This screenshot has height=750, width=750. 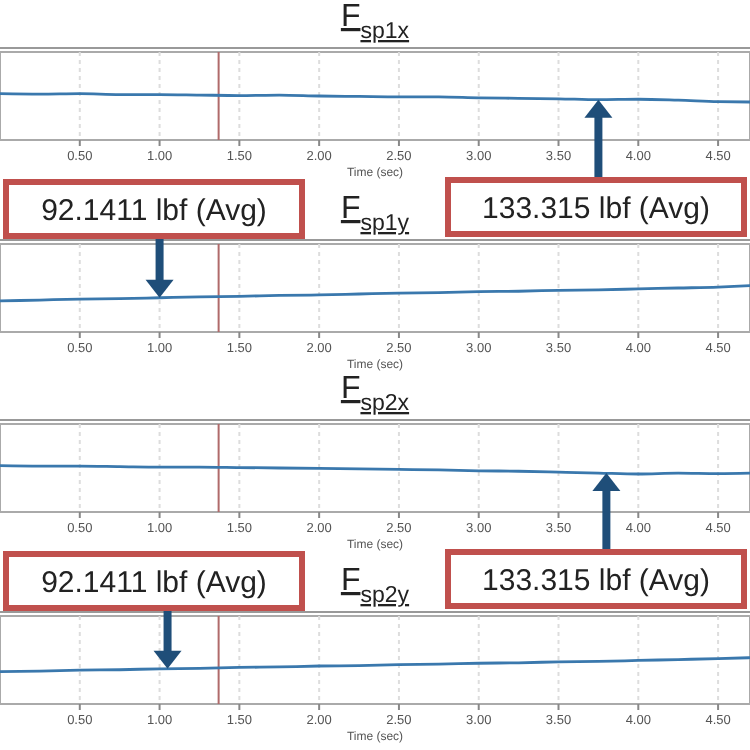 I want to click on chart-title: F$_{sp2y}$, so click(x=375, y=586).